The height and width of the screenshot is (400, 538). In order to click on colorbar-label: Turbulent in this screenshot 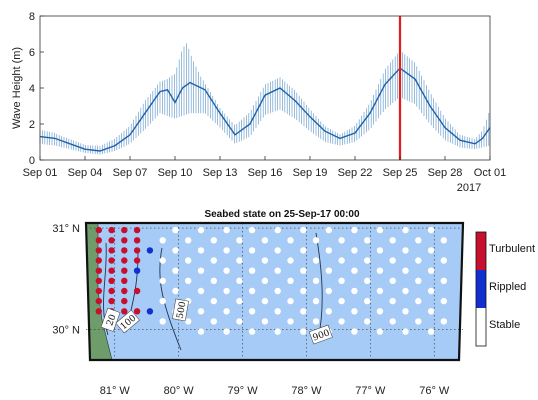, I will do `click(512, 249)`.